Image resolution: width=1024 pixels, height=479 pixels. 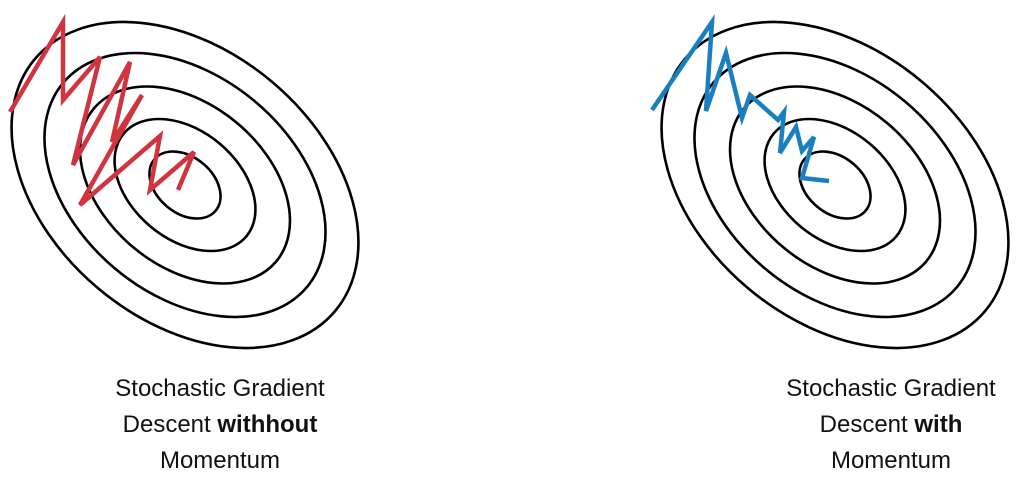 I want to click on sgd-path-without-momentum, so click(x=102, y=110).